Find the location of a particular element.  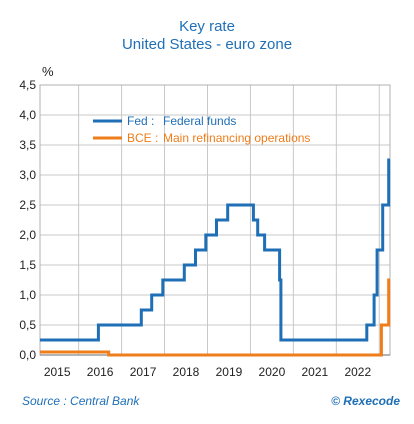

y-tick-label: 2,5 is located at coordinates (27, 205).